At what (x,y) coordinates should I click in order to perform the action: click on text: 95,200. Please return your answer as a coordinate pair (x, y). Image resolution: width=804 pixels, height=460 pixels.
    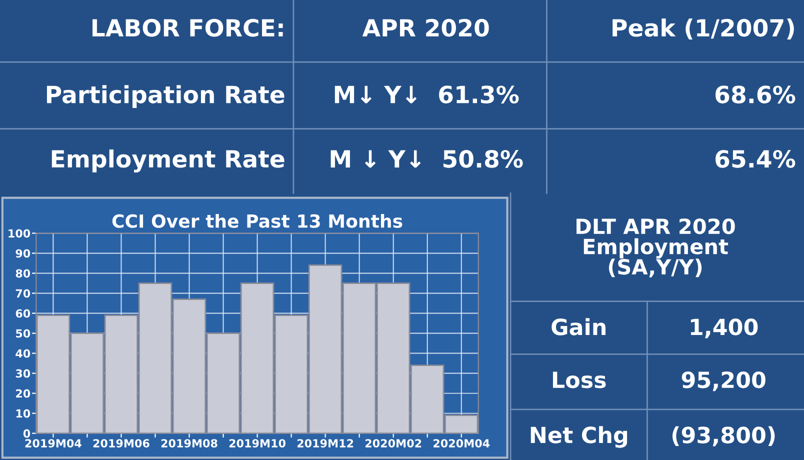
    Looking at the image, I should click on (724, 381).